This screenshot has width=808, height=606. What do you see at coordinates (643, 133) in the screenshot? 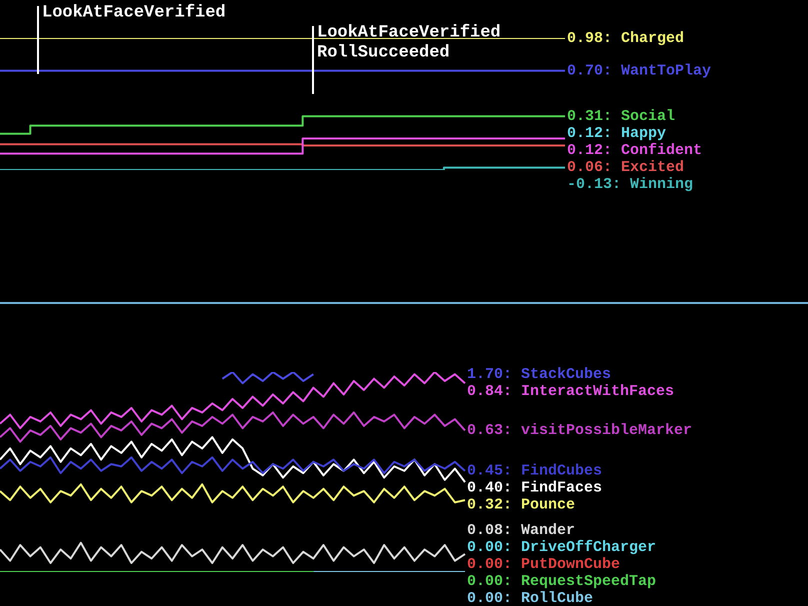
I see `legend-label: Happy` at bounding box center [643, 133].